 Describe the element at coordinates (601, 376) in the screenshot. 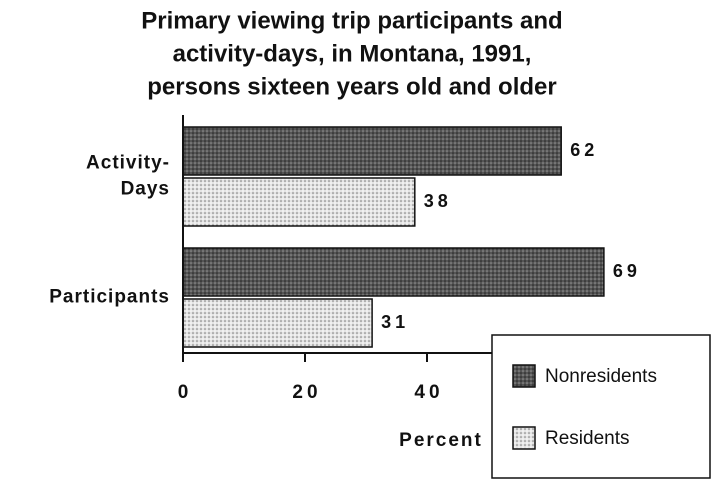

I see `legend-label: Nonresidents` at that location.